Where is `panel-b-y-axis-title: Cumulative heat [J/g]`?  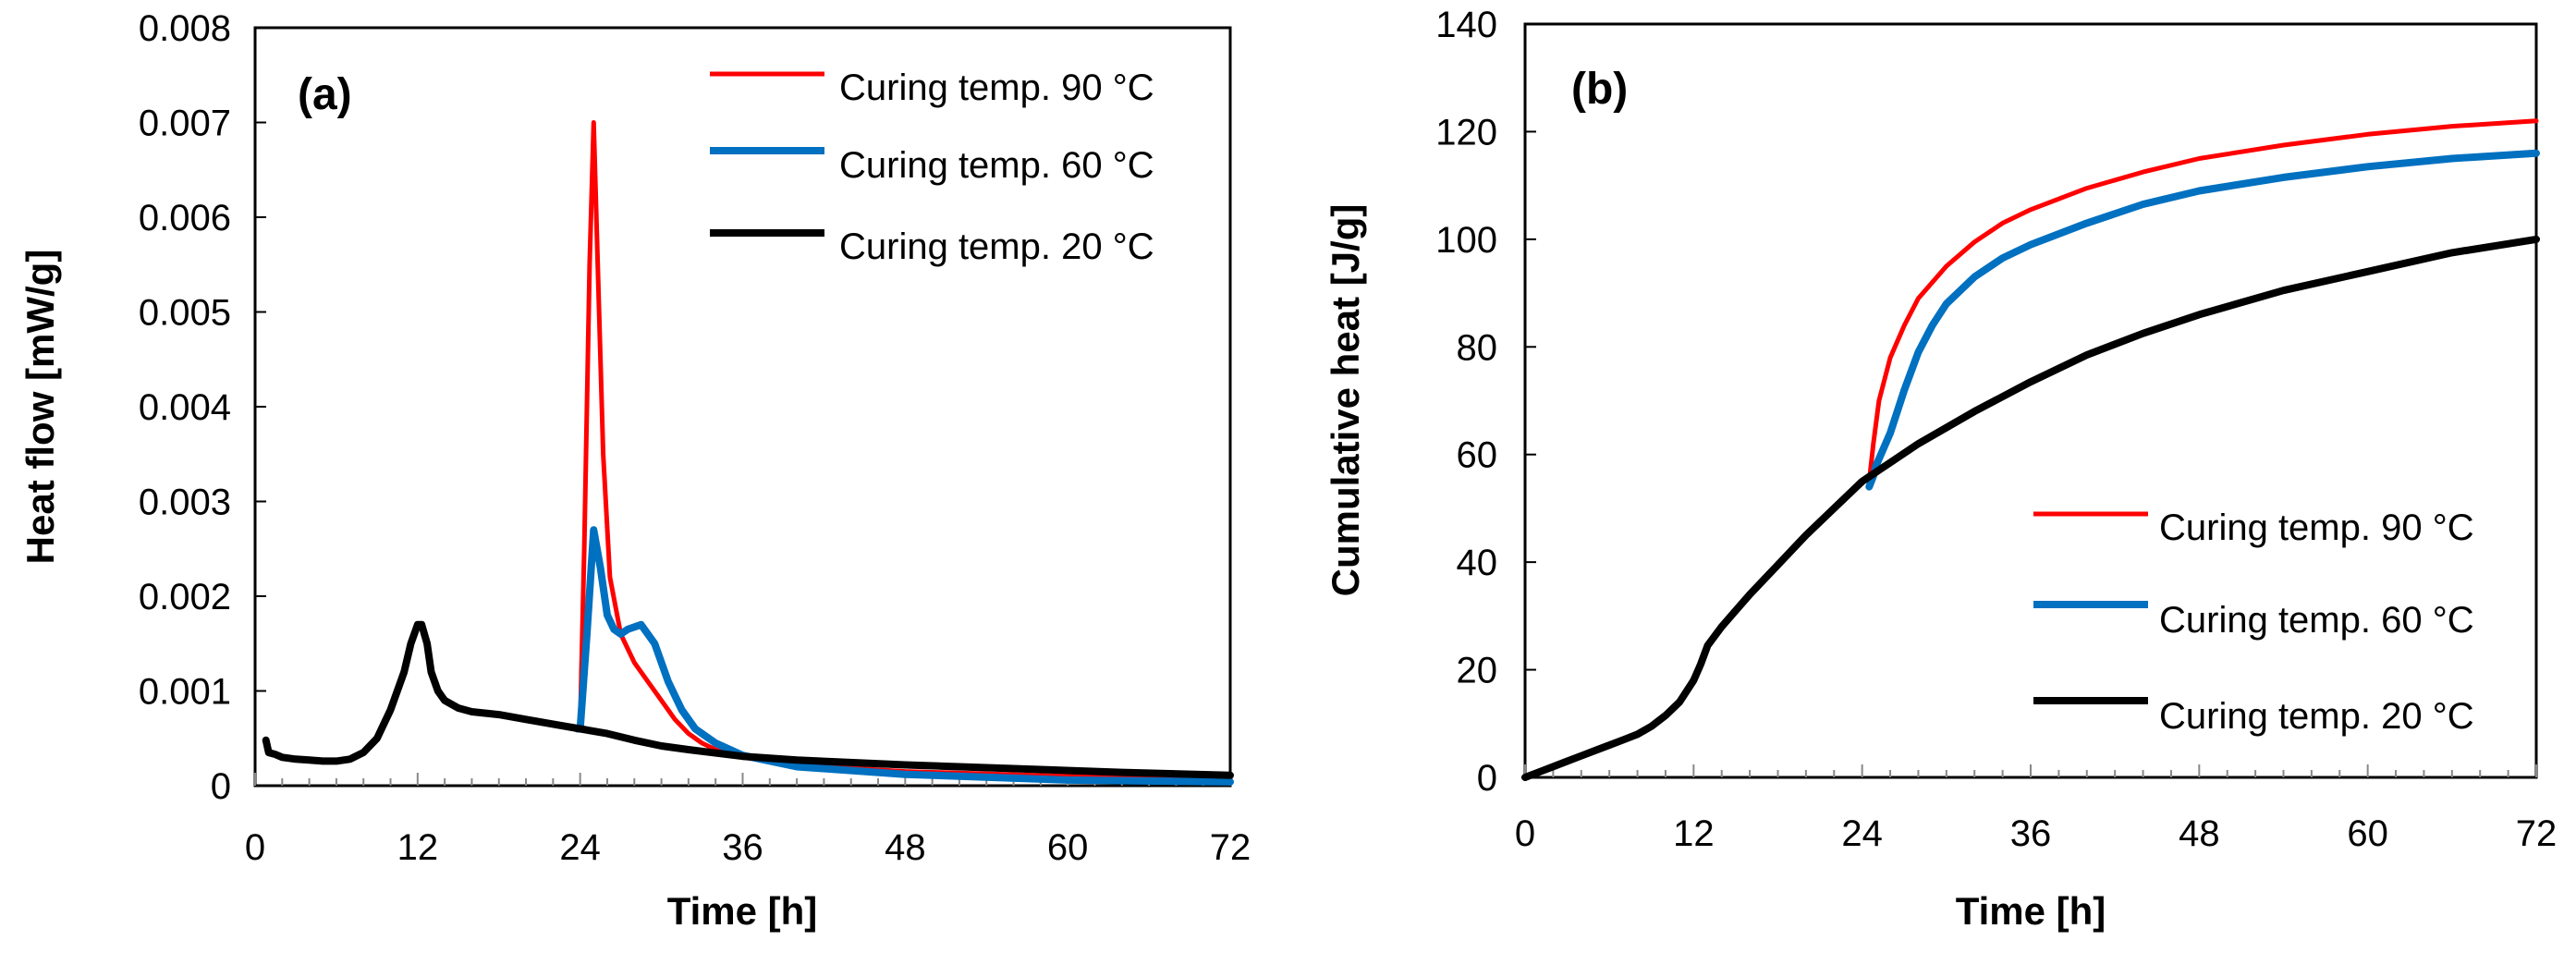 panel-b-y-axis-title: Cumulative heat [J/g] is located at coordinates (1345, 400).